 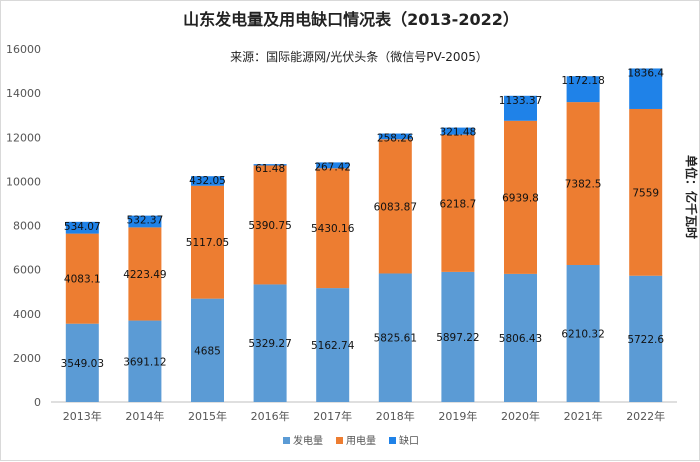 I want to click on data-label: 7382.5, so click(x=583, y=185).